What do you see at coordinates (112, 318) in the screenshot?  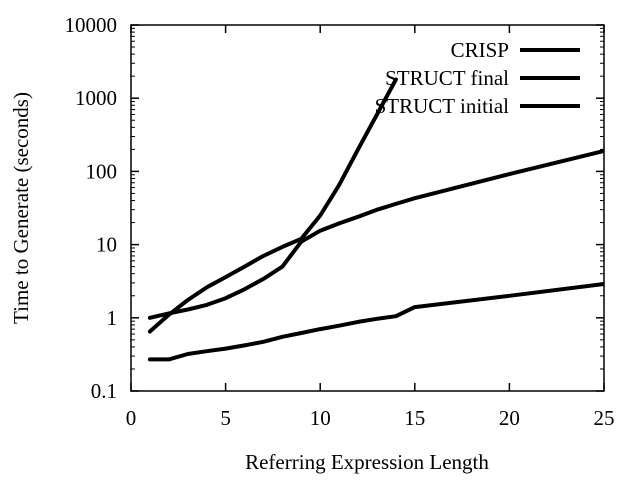 I see `y-tick-label: 1` at bounding box center [112, 318].